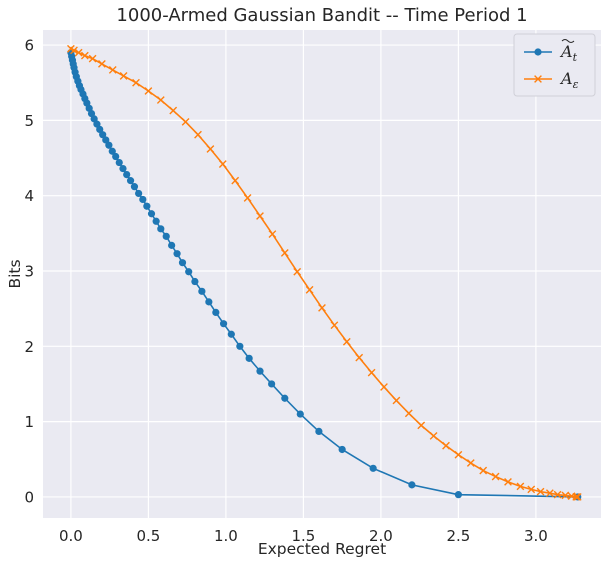 This screenshot has width=608, height=564. What do you see at coordinates (551, 80) in the screenshot?
I see `legend-item: Aε` at bounding box center [551, 80].